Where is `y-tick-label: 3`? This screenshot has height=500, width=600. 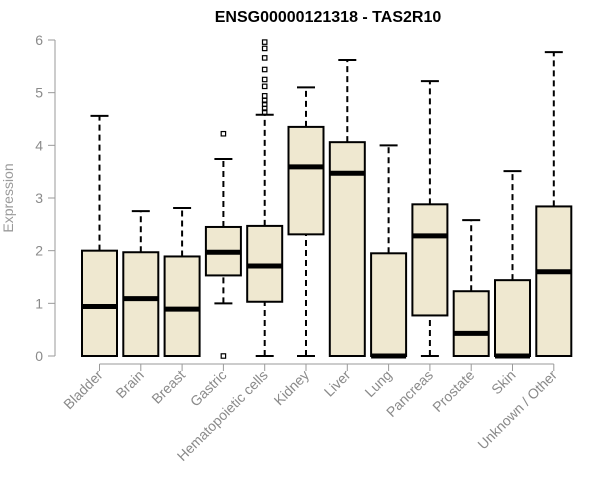 y-tick-label: 3 is located at coordinates (39, 198).